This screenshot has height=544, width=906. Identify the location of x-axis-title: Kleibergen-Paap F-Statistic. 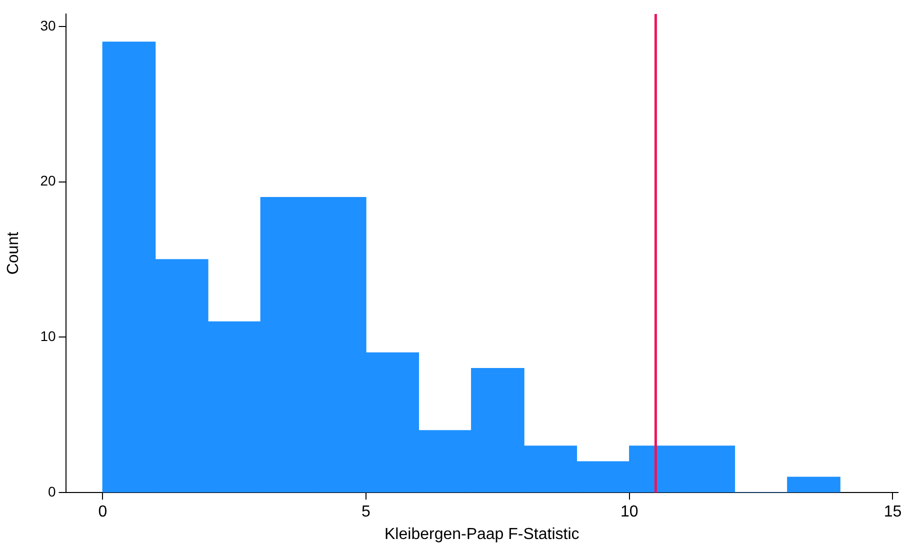
(482, 534).